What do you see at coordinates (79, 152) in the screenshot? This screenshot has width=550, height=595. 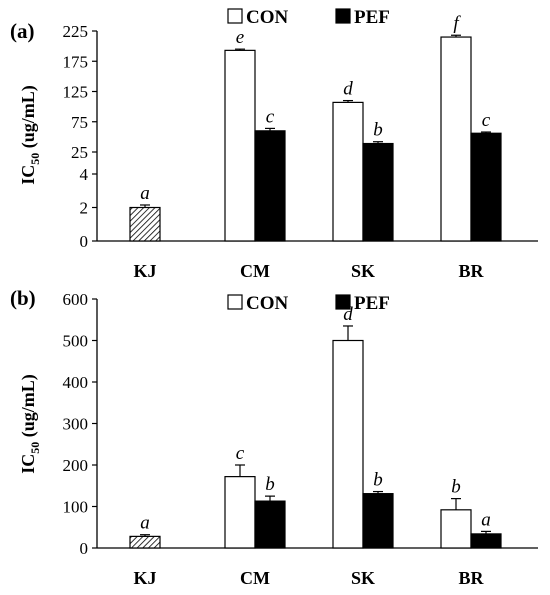 I see `y-tick-label: 25` at bounding box center [79, 152].